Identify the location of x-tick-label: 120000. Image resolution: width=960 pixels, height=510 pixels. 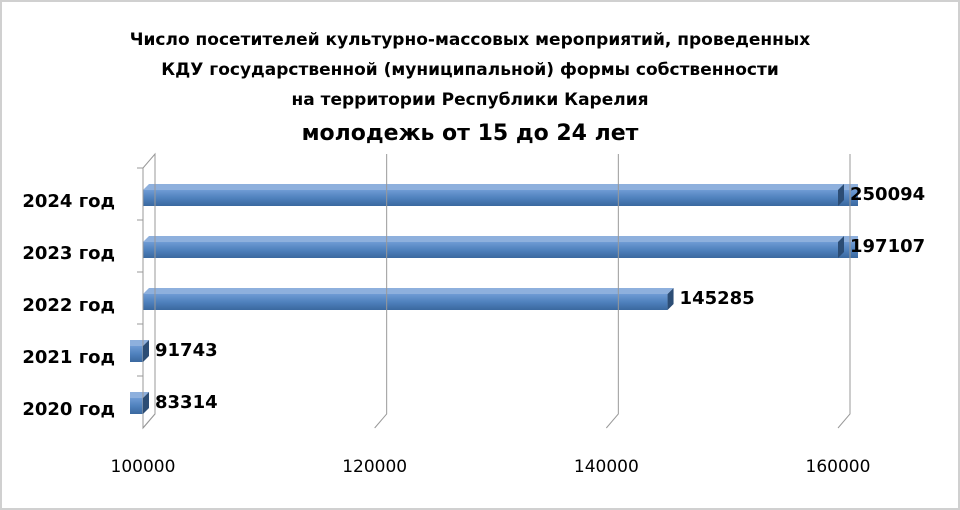
(374, 467).